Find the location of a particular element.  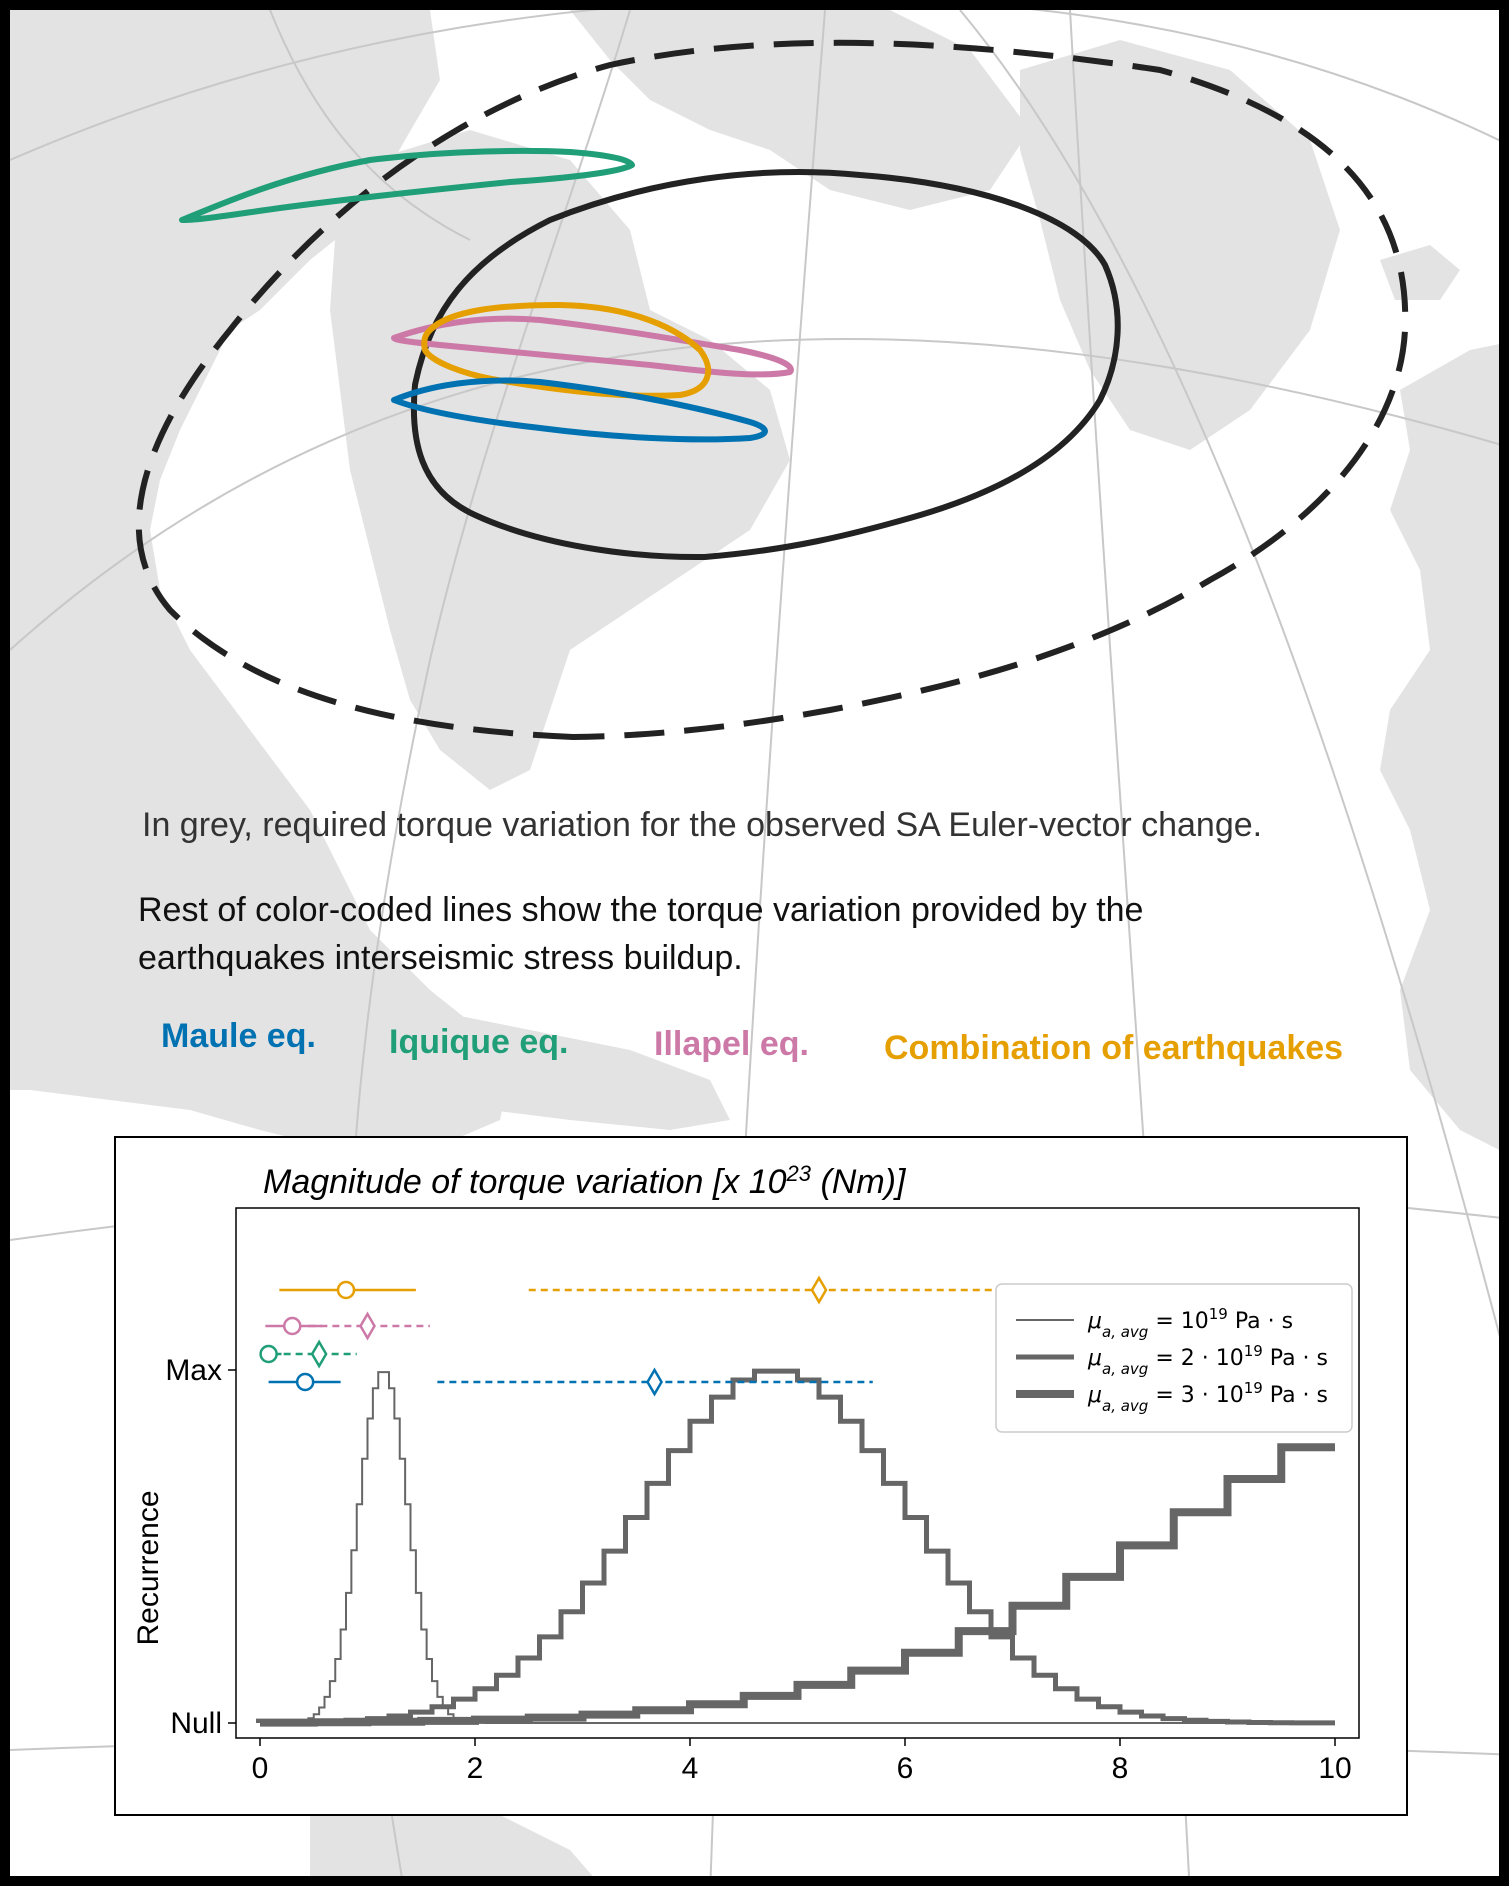

label-maule-eq: Maule eq. is located at coordinates (238, 1036).